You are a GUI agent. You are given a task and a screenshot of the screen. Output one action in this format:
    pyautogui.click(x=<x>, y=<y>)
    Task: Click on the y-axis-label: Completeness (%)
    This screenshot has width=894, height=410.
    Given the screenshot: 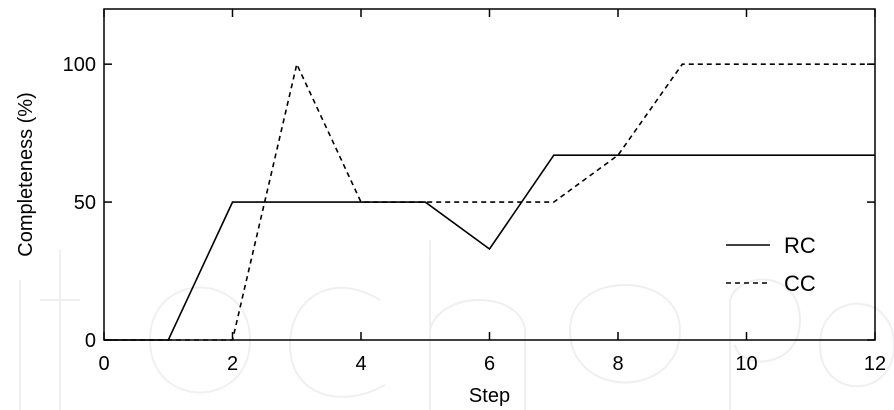 What is the action you would take?
    pyautogui.click(x=26, y=174)
    